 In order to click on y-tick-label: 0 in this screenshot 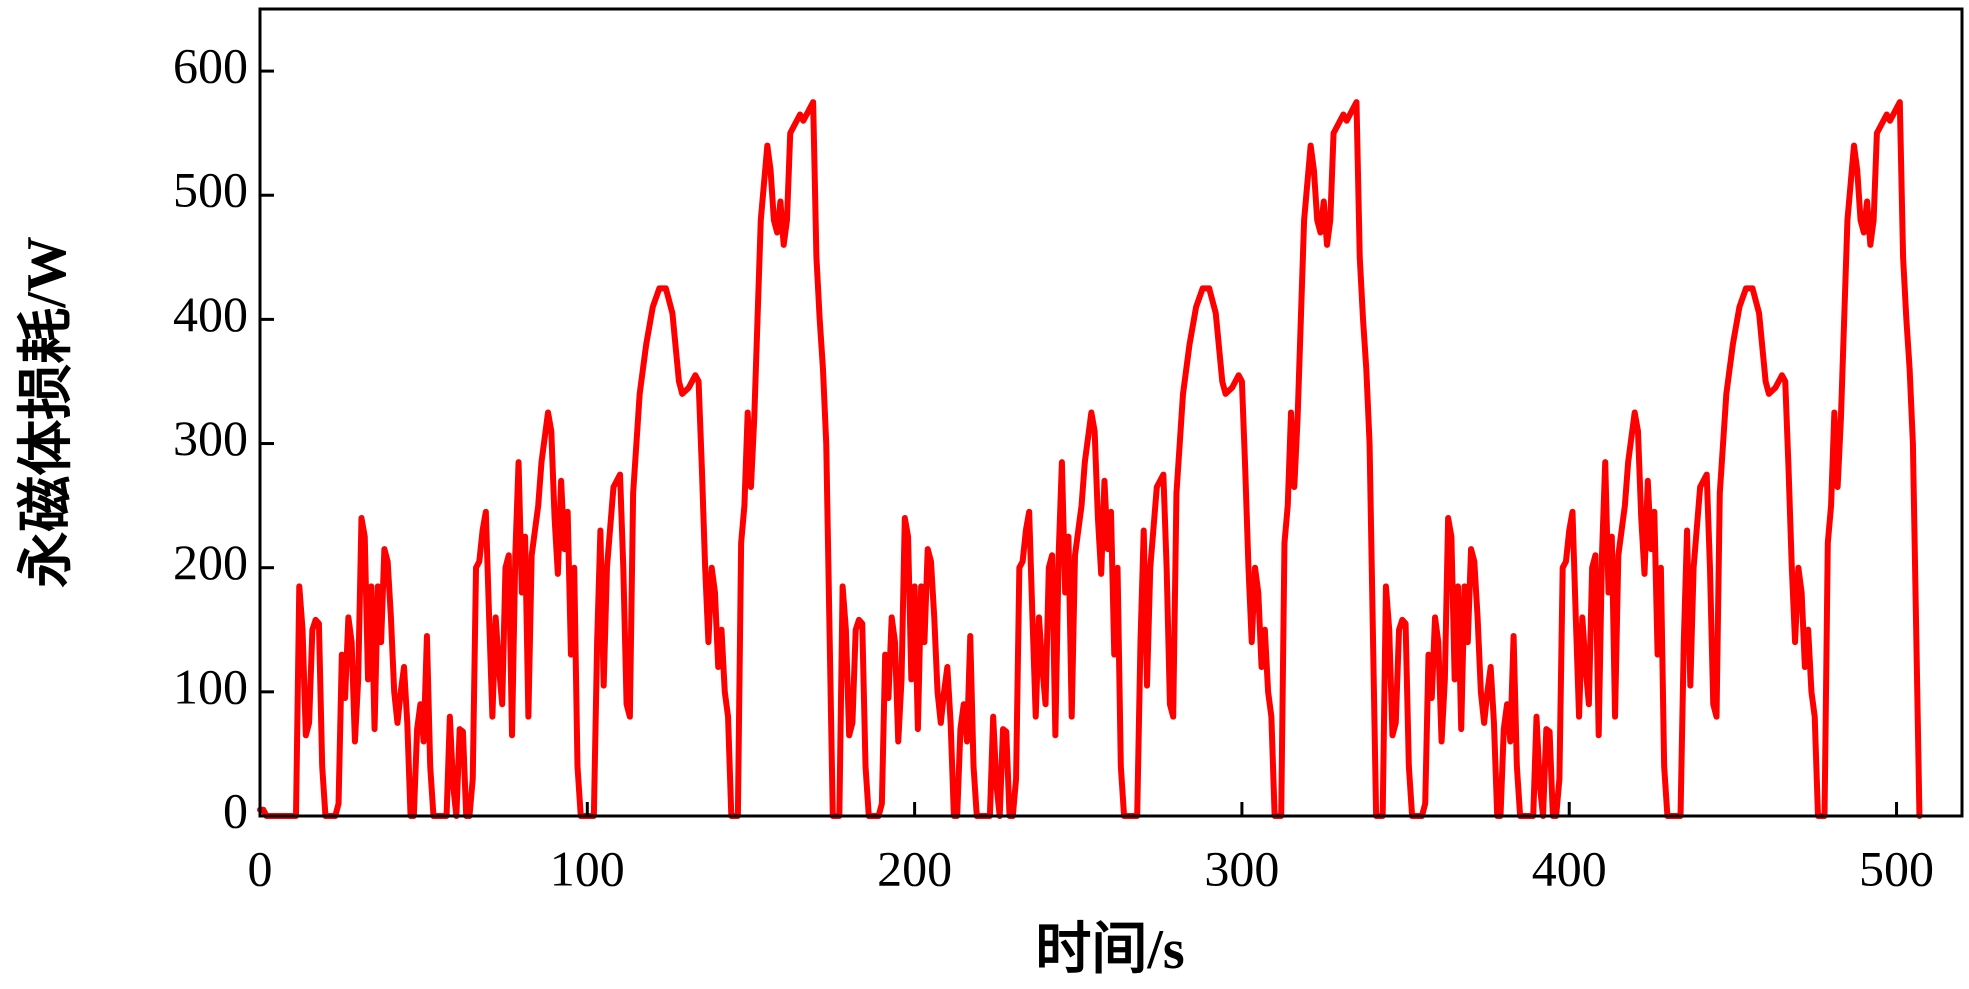, I will do `click(235, 810)`.